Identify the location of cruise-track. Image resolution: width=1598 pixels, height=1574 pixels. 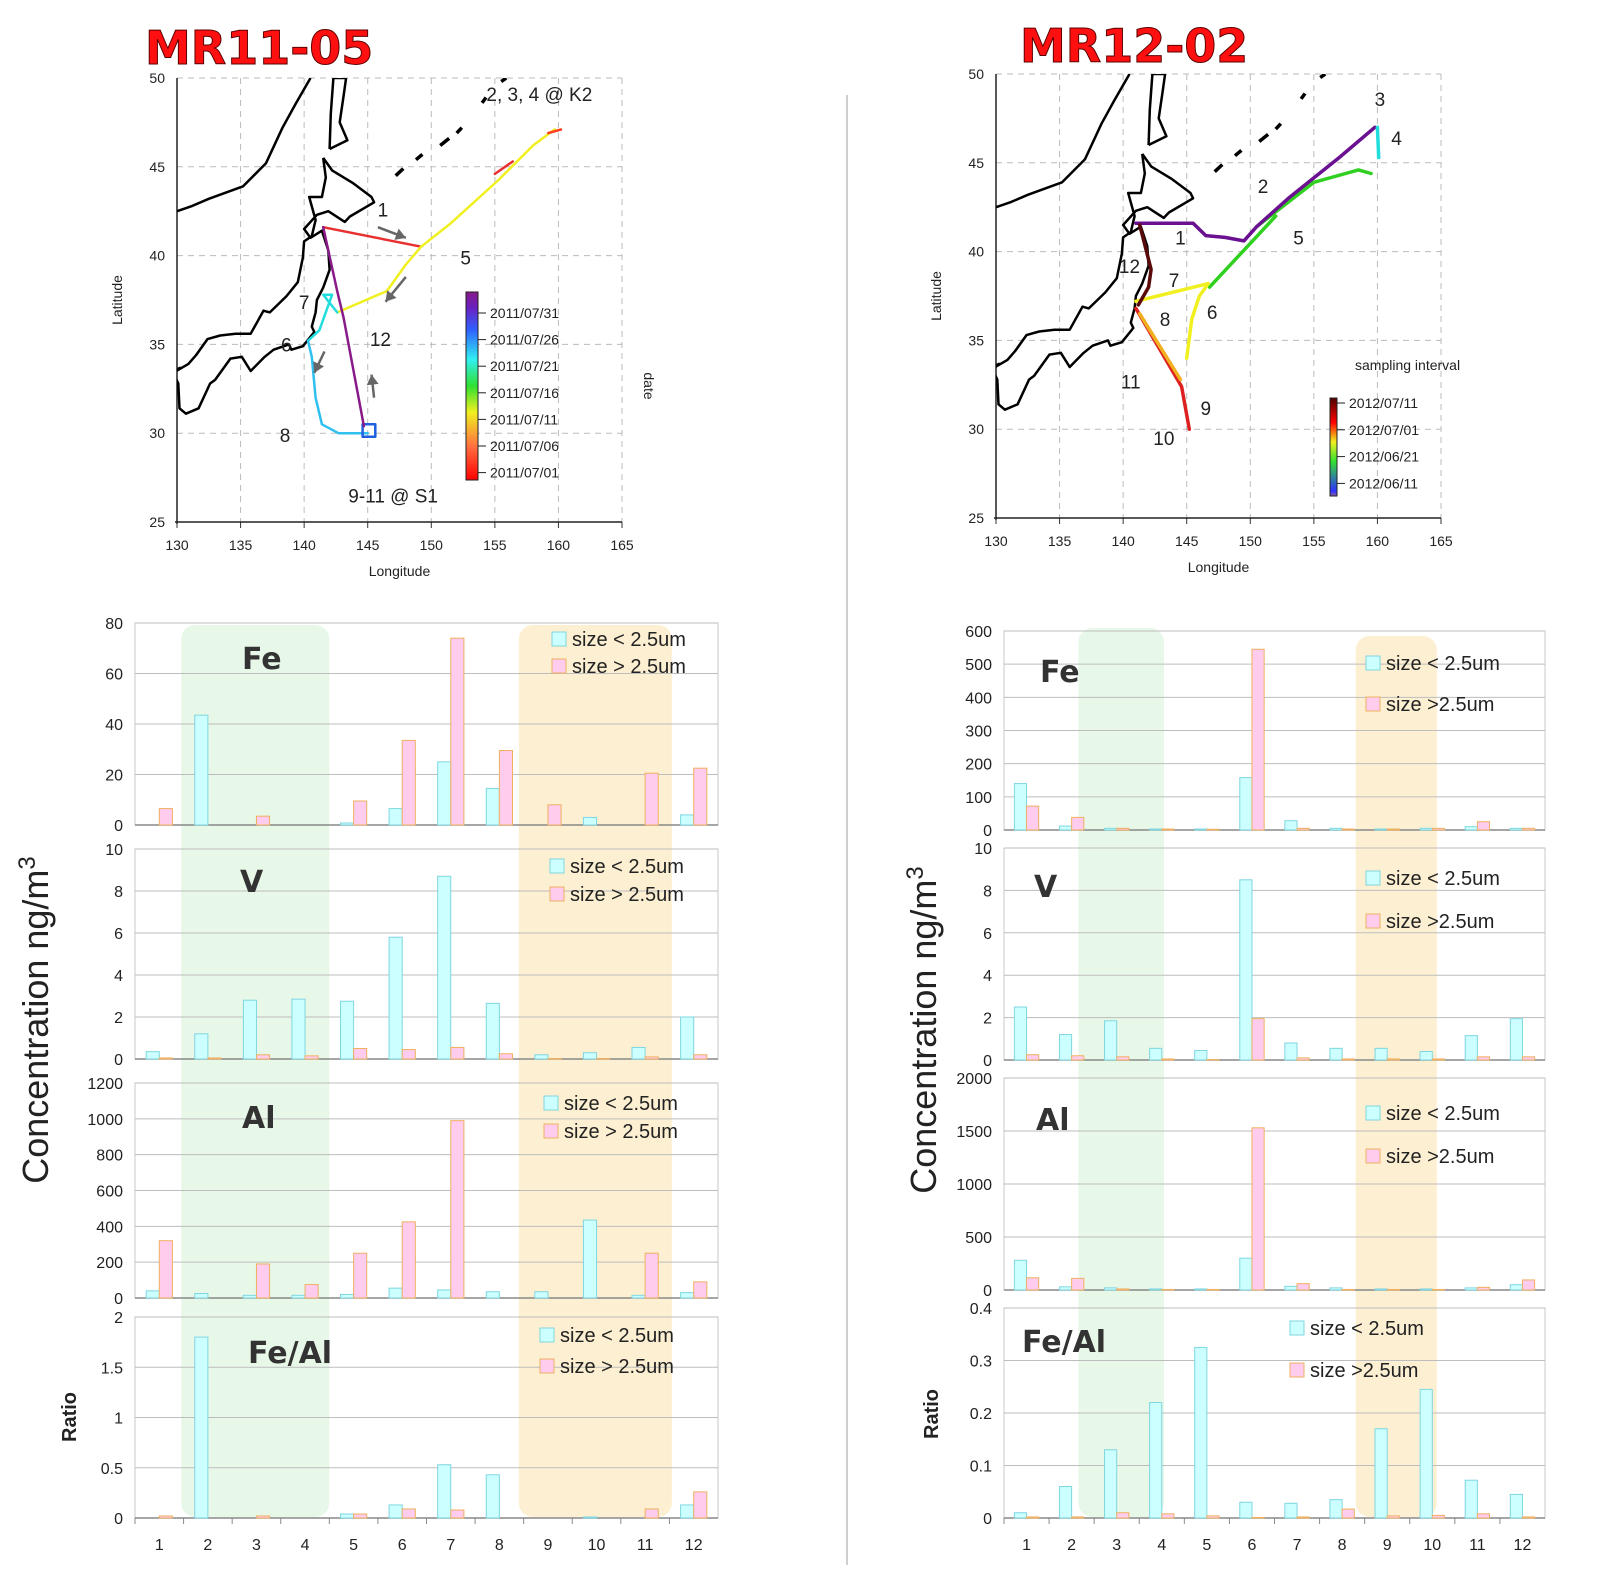
(434, 283).